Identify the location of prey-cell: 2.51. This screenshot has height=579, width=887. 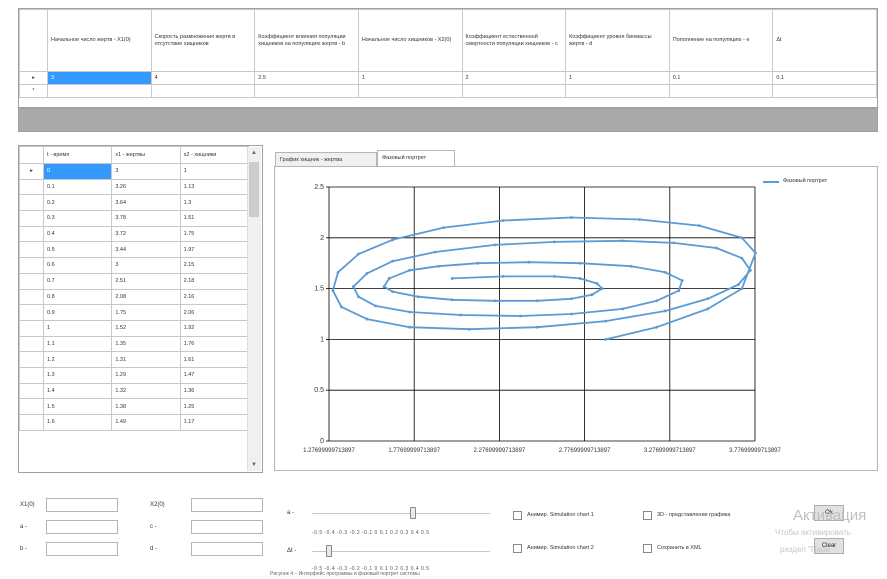
(146, 281).